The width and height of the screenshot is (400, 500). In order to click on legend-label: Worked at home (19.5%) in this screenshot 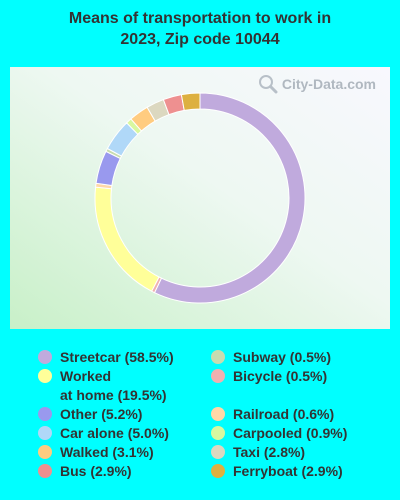, I will do `click(113, 385)`.